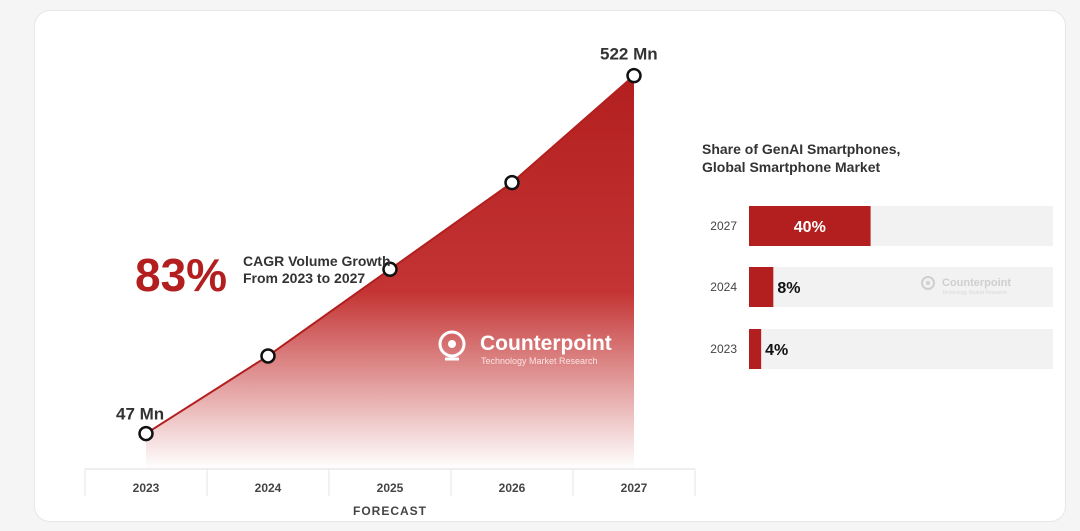 The image size is (1080, 531). Describe the element at coordinates (512, 488) in the screenshot. I see `x-tick-2026: 2026` at that location.